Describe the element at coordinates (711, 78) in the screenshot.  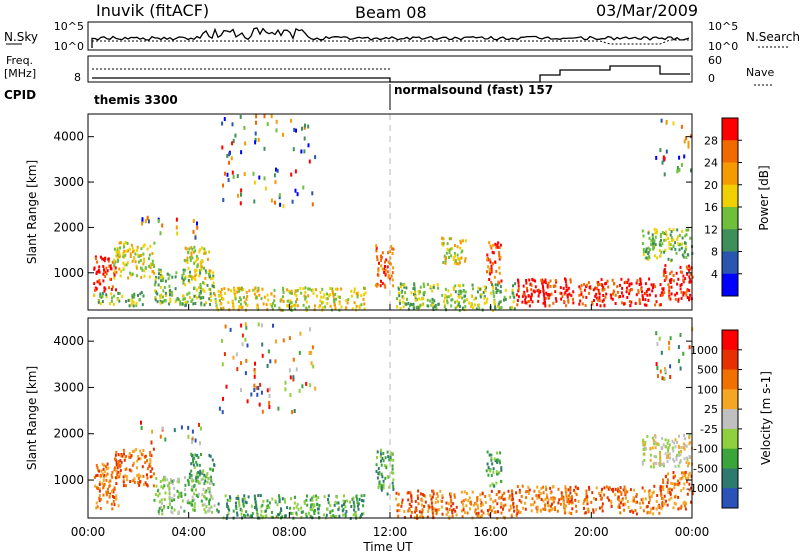
I see `nave-tick-0: 0` at that location.